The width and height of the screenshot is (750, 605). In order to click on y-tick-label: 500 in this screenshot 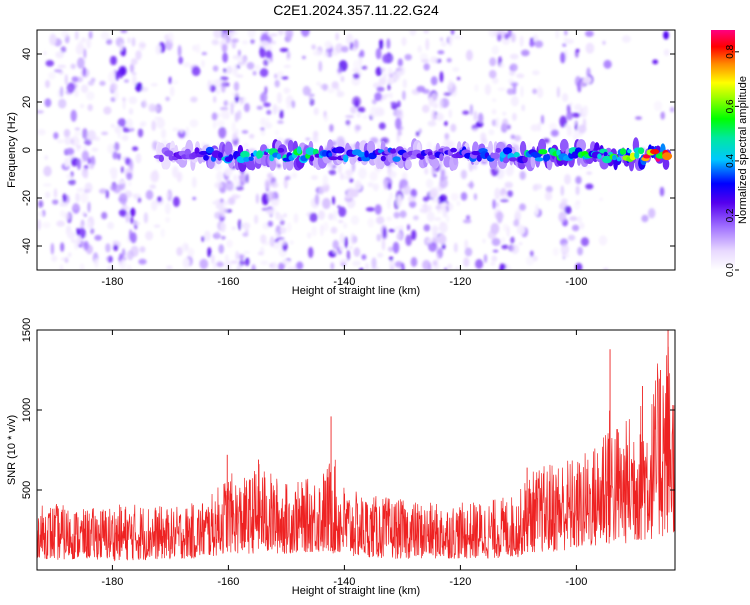, I will do `click(27, 490)`.